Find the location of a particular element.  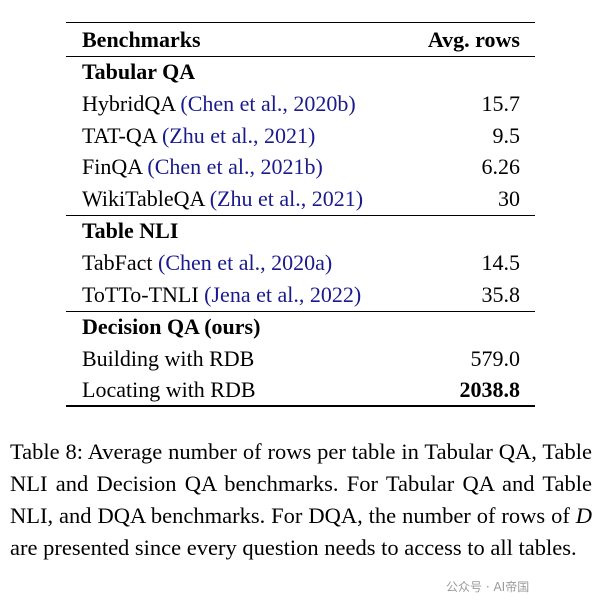

row-value: 9.5 is located at coordinates (506, 135).